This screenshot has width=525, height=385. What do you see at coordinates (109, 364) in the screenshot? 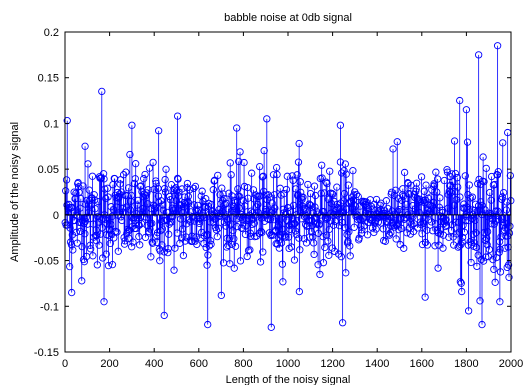
I see `x-tick-label: 200` at bounding box center [109, 364].